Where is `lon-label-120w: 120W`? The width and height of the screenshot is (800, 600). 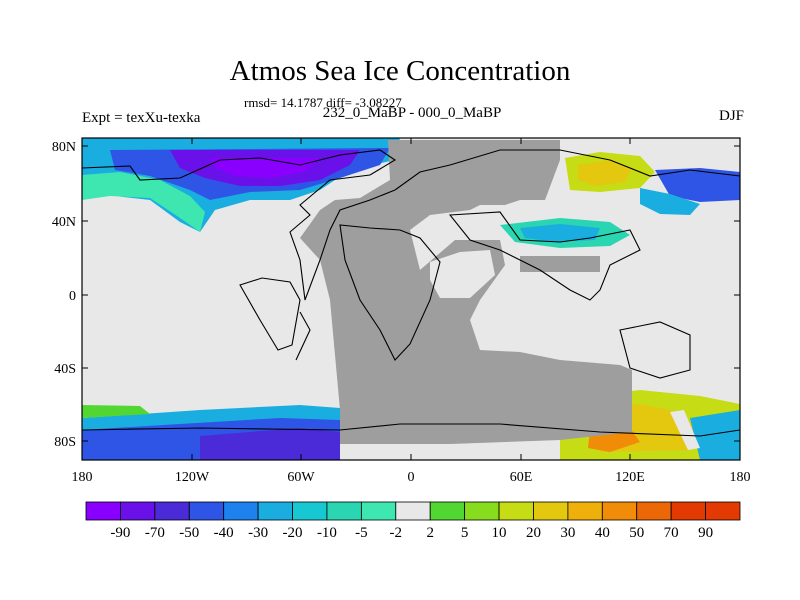 lon-label-120w: 120W is located at coordinates (192, 477).